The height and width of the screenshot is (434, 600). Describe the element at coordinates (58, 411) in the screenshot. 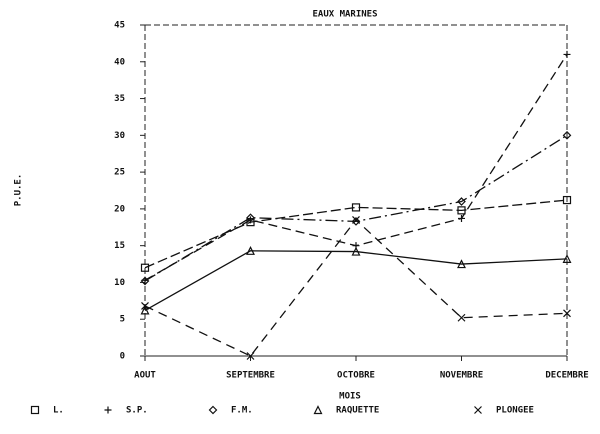

I see `legend-label: L.` at that location.